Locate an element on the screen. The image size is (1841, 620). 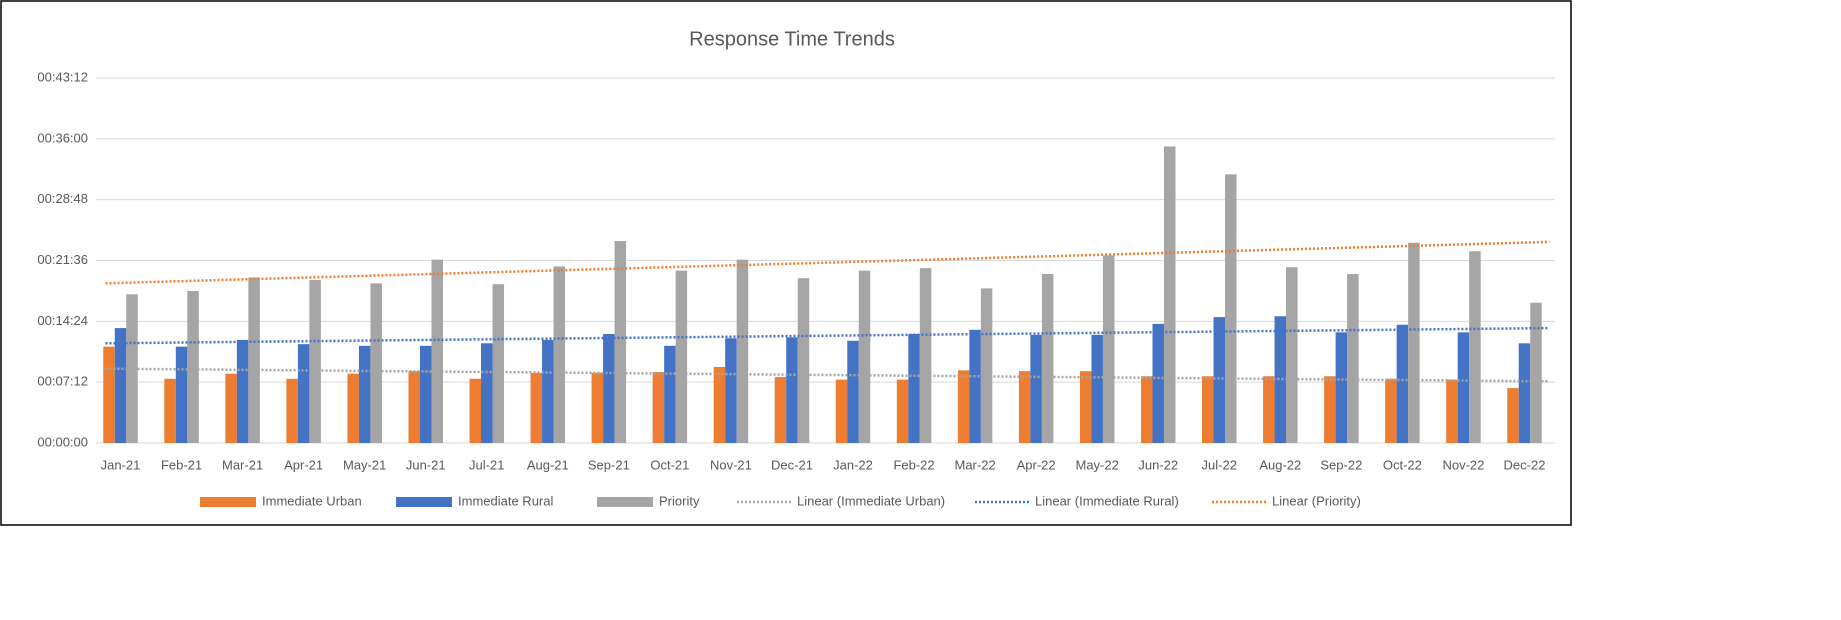
y-tick-label: 00:28:48 is located at coordinates (62, 198).